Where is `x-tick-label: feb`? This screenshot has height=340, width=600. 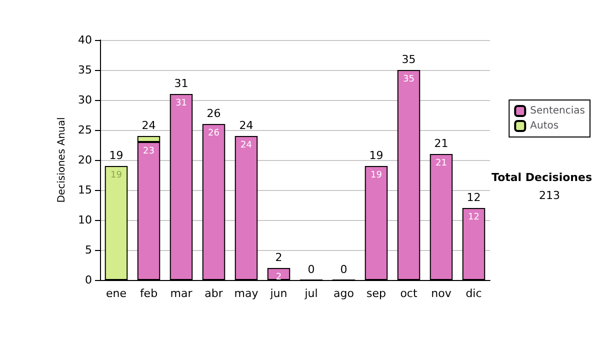
x-tick-label: feb is located at coordinates (149, 293).